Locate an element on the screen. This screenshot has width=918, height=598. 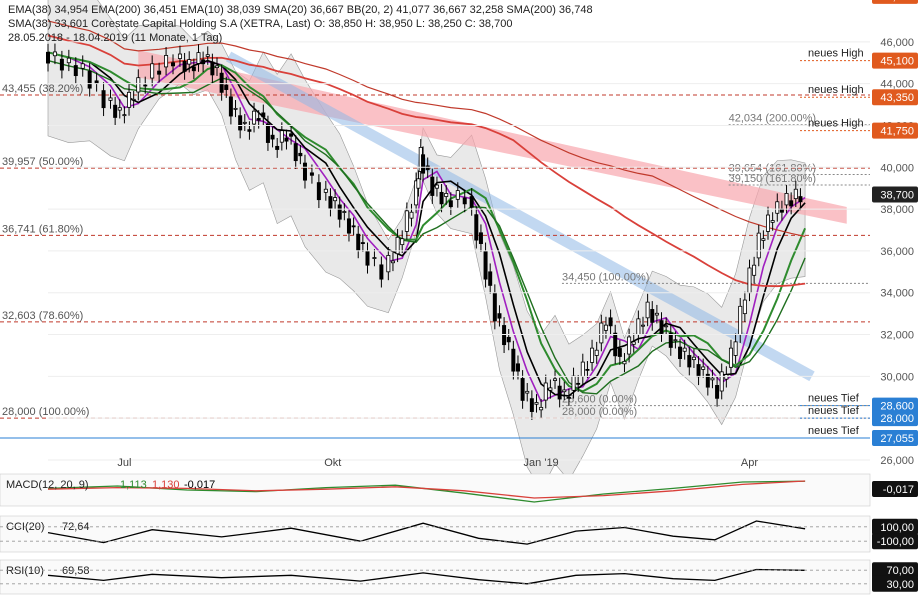
fib-extension-label: 28,600 (0.00%) is located at coordinates (599, 400).